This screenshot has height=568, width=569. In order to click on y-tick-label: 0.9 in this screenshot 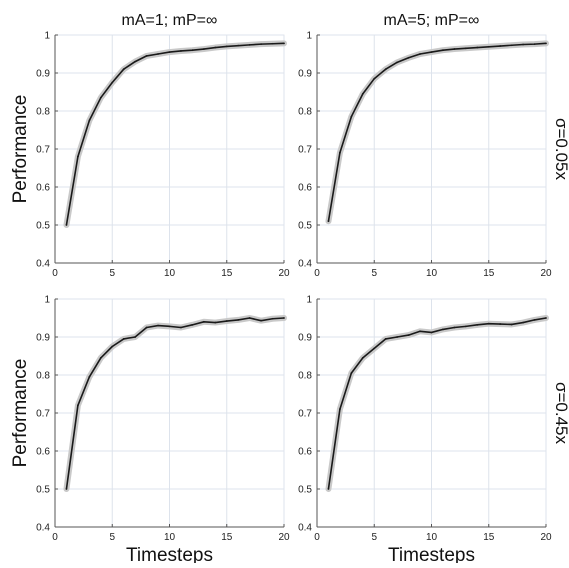, I will do `click(305, 74)`.